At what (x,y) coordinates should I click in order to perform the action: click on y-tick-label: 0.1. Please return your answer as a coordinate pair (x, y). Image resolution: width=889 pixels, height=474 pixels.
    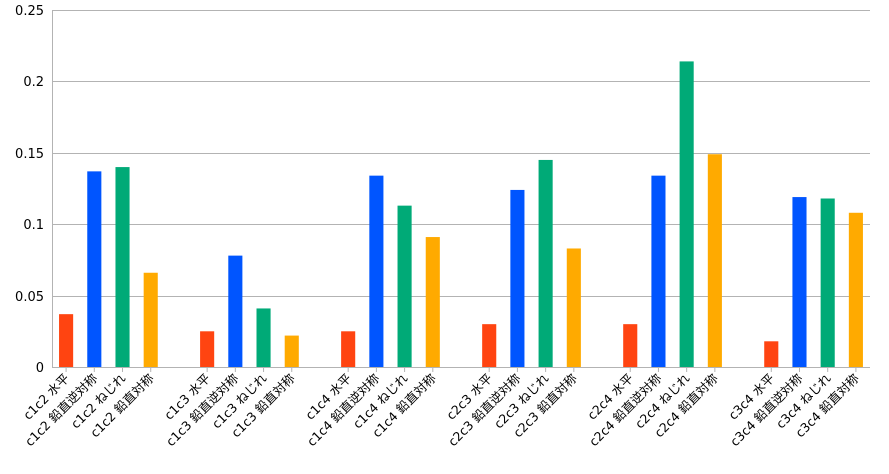
    Looking at the image, I should click on (33, 225).